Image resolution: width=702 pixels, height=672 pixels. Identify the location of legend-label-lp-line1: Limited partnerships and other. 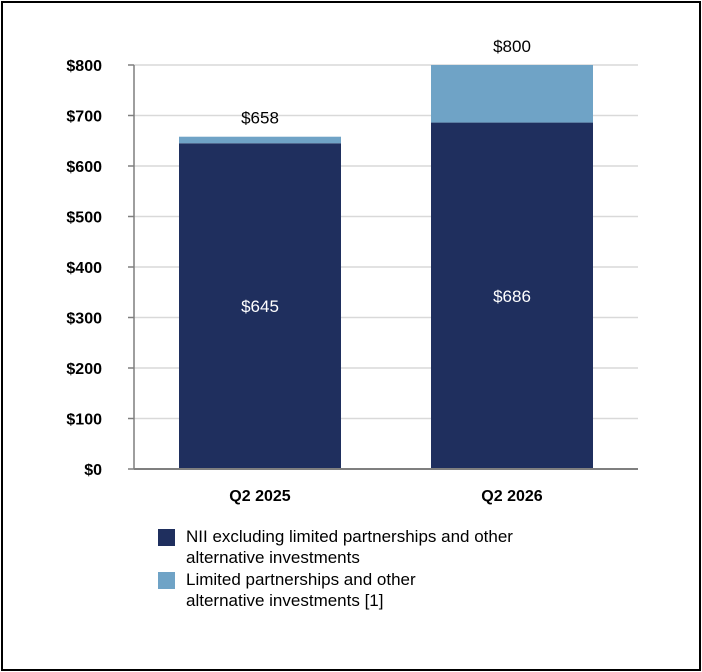
(301, 579).